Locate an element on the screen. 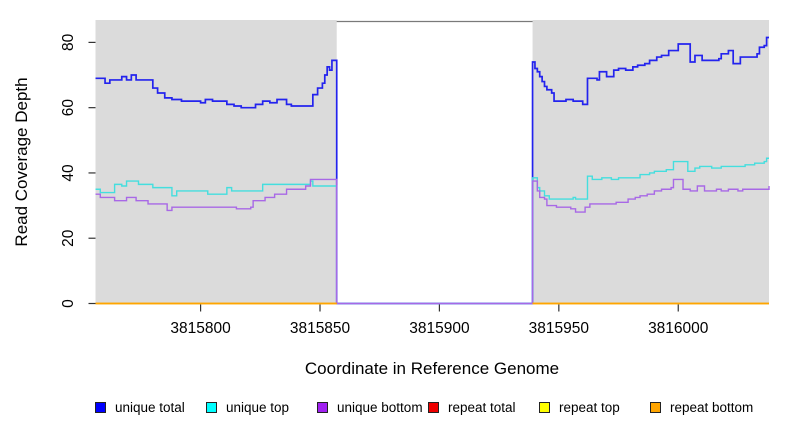  legend-swatch-repeat-top is located at coordinates (544, 407).